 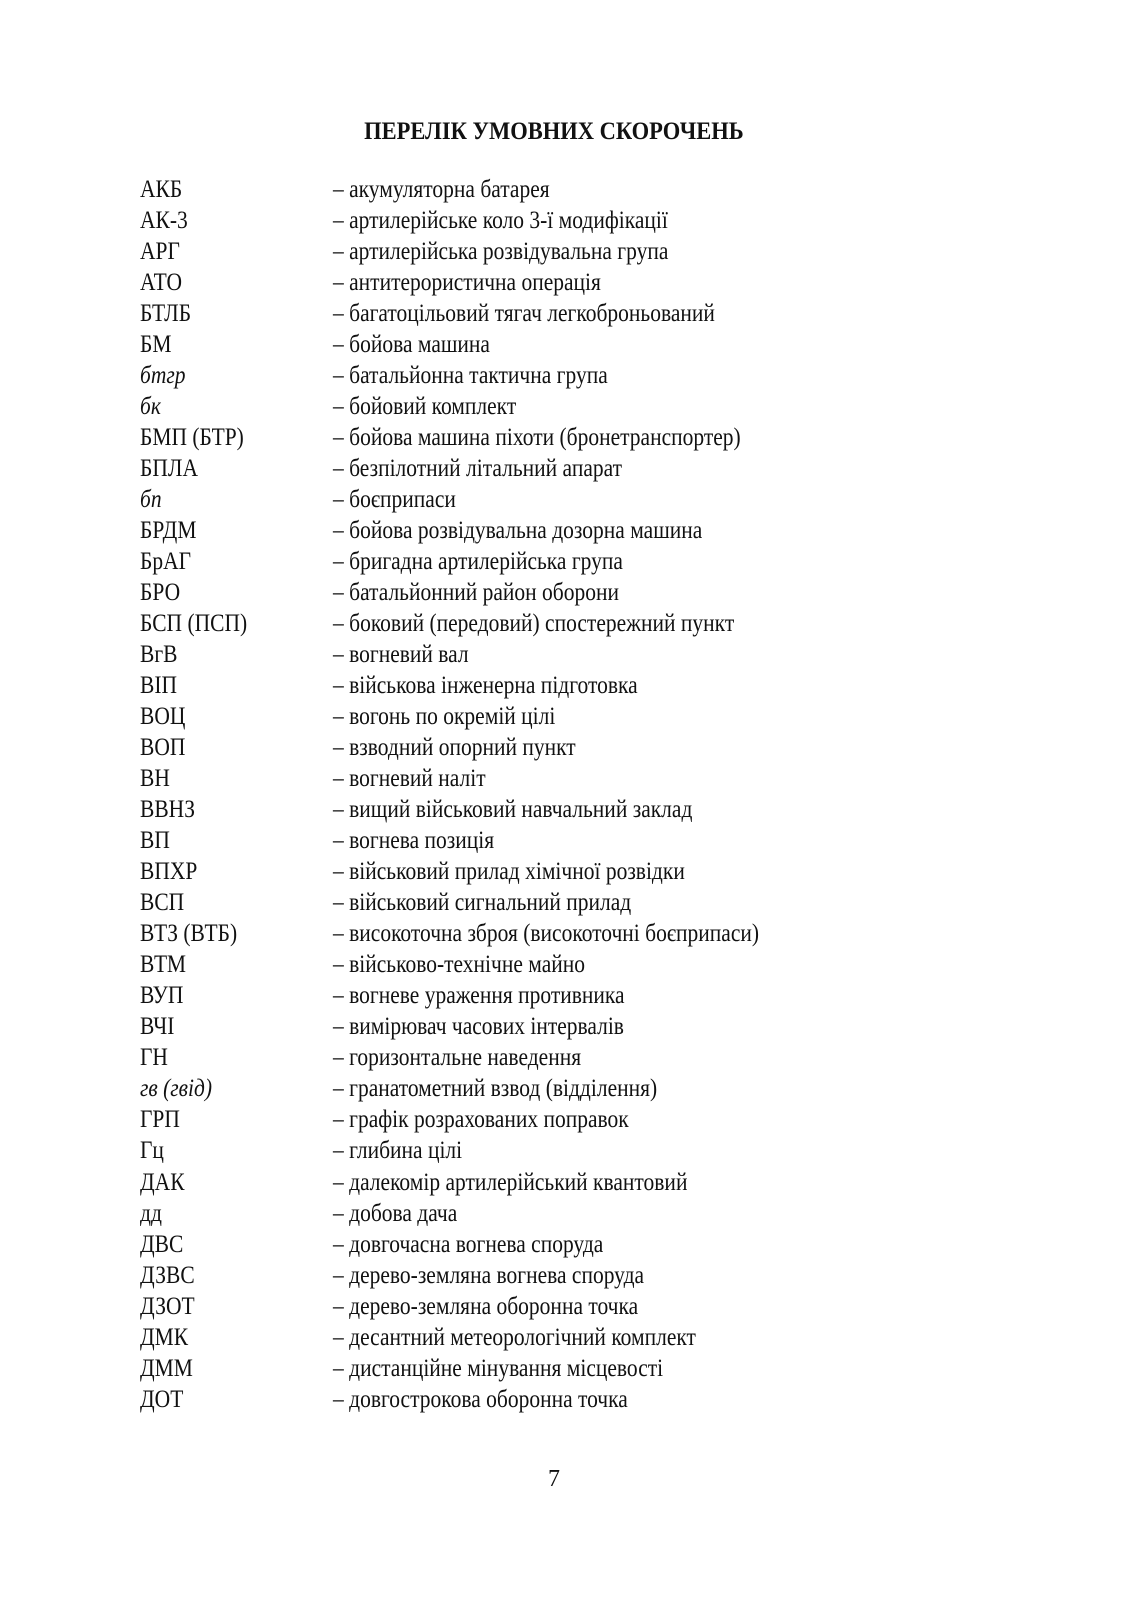 I want to click on definition: – військова інженерна підготовка, so click(x=485, y=686).